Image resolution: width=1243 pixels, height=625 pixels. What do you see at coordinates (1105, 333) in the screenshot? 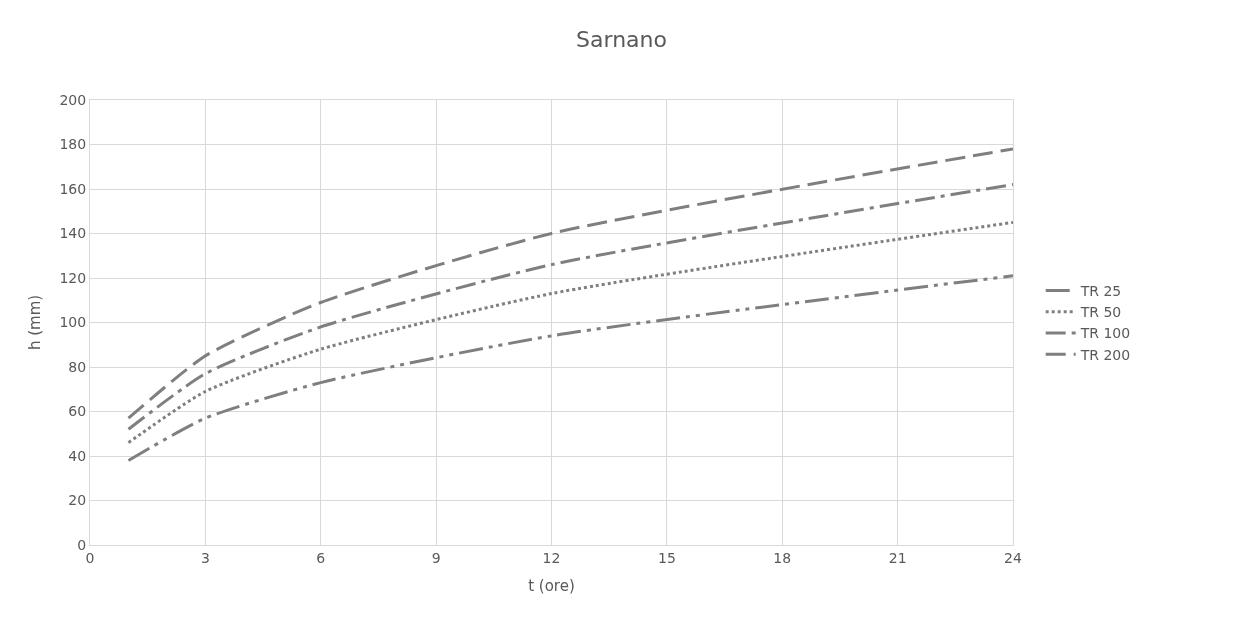
I see `legend-label: TR 100` at bounding box center [1105, 333].